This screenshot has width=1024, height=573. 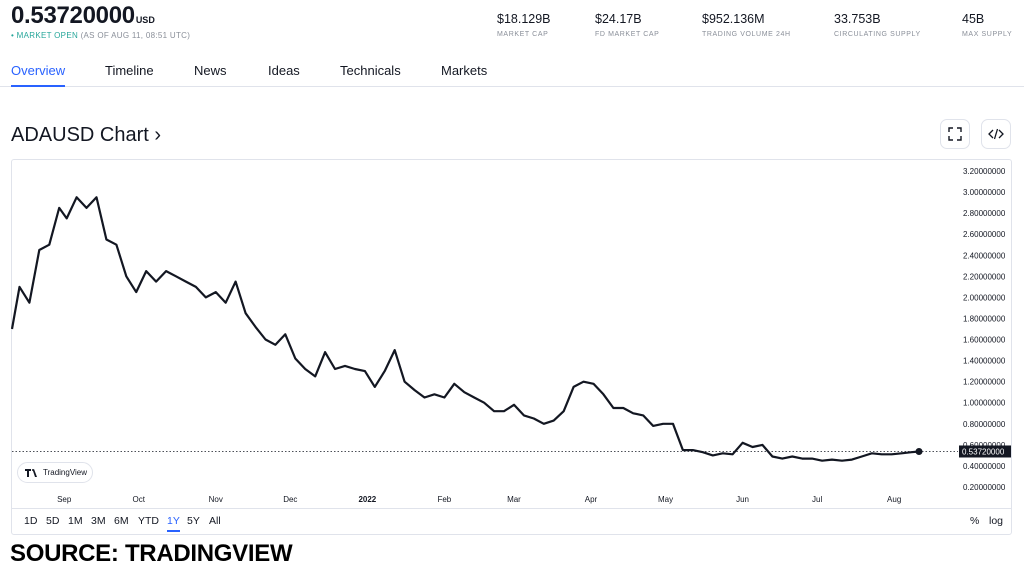 I want to click on tab-ideas: Ideas, so click(x=284, y=70).